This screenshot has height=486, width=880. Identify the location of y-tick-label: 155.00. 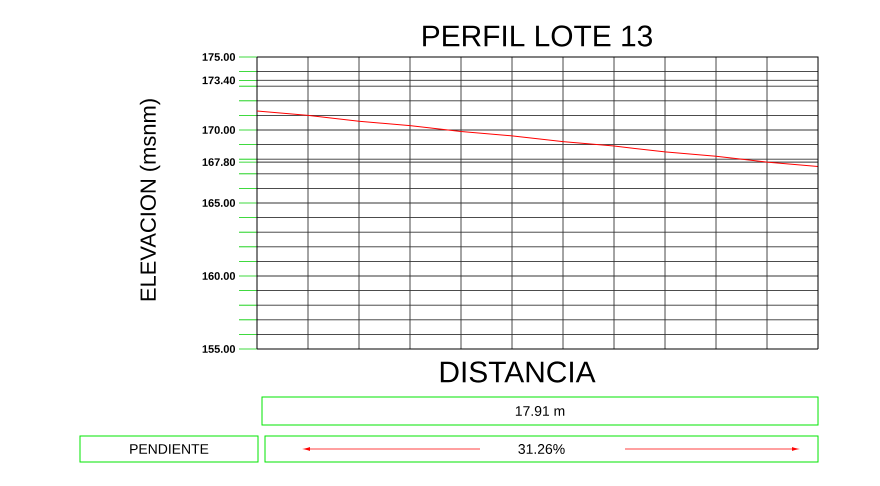
(219, 349).